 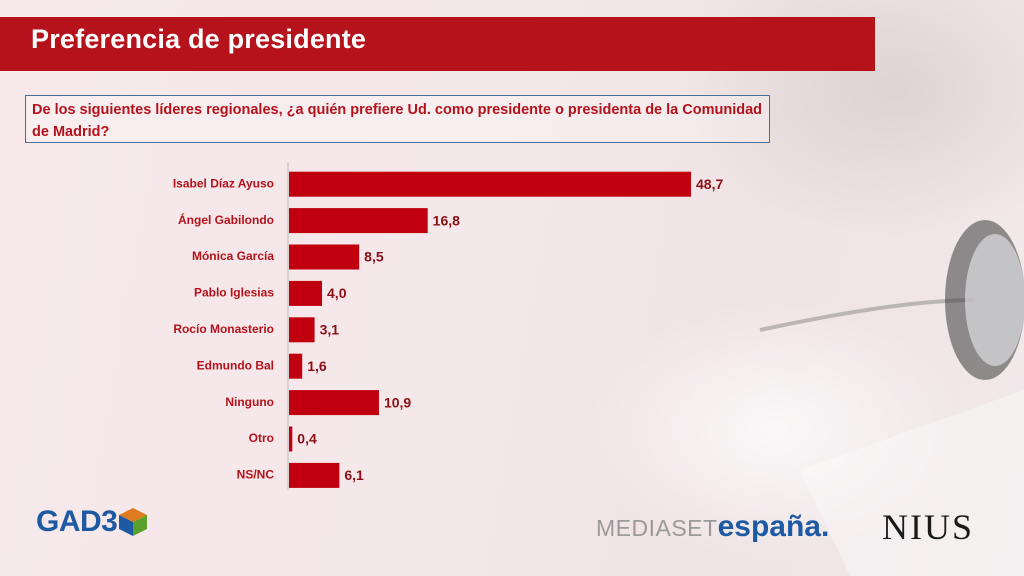 I want to click on category-label: Otro, so click(x=261, y=438).